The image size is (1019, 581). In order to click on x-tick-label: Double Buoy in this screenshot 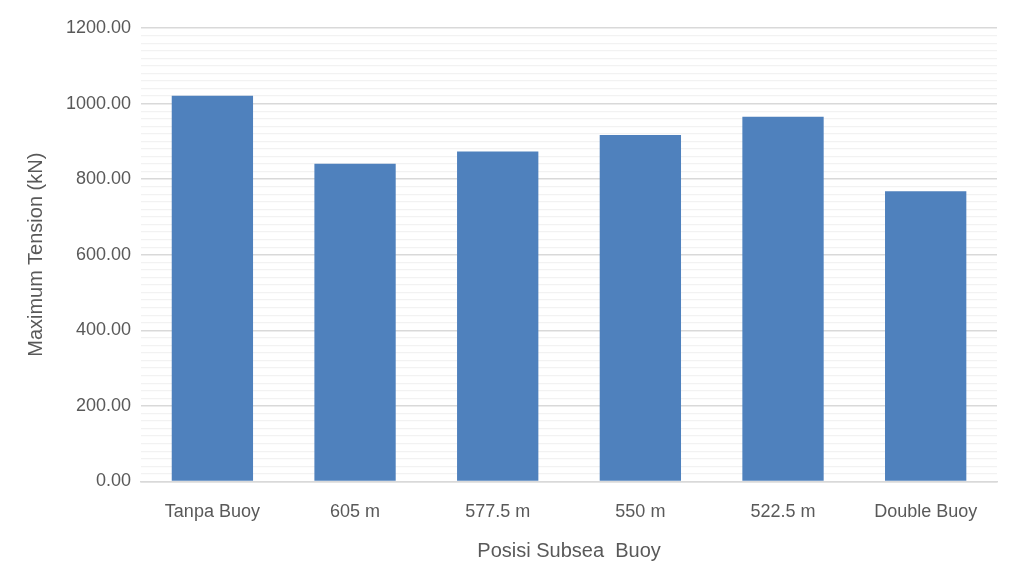, I will do `click(926, 511)`.